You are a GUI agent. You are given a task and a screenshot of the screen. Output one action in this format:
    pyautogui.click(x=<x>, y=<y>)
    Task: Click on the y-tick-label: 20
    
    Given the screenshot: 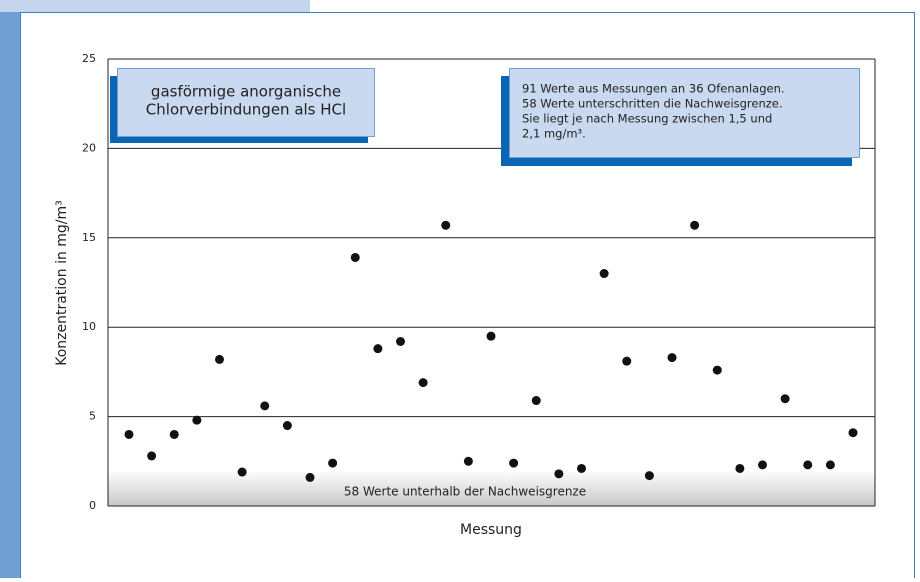 What is the action you would take?
    pyautogui.click(x=89, y=147)
    